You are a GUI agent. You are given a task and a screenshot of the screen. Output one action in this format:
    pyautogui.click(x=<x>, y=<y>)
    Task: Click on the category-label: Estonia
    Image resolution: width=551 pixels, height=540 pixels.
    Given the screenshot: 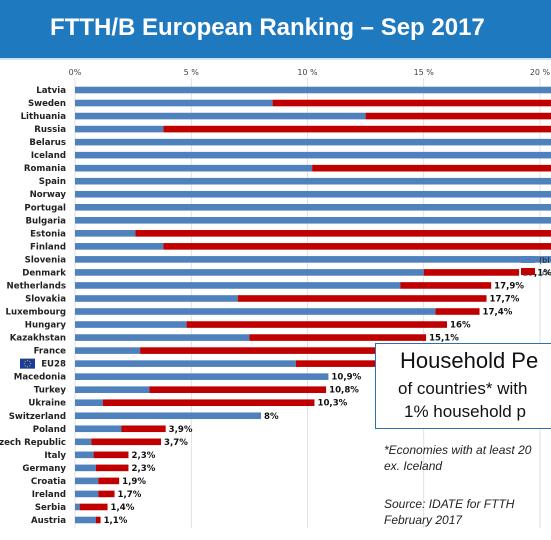 What is the action you would take?
    pyautogui.click(x=48, y=234)
    